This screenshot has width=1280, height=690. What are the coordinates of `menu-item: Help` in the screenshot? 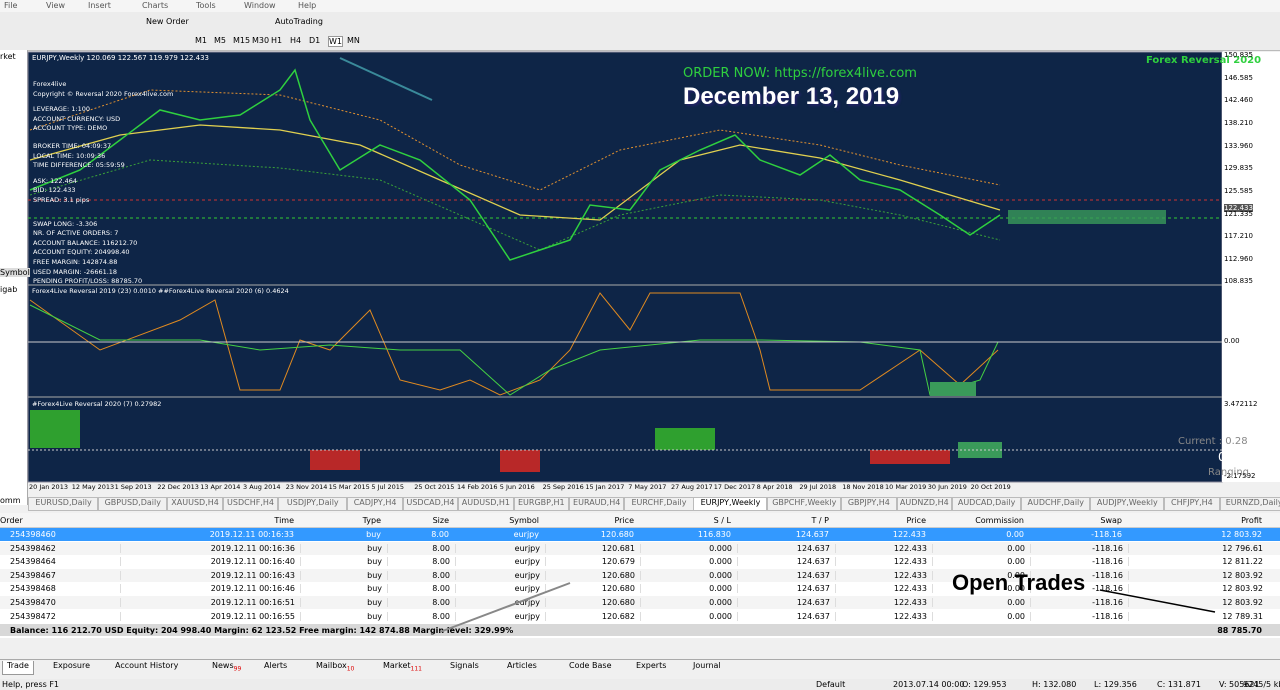 It's located at (307, 5).